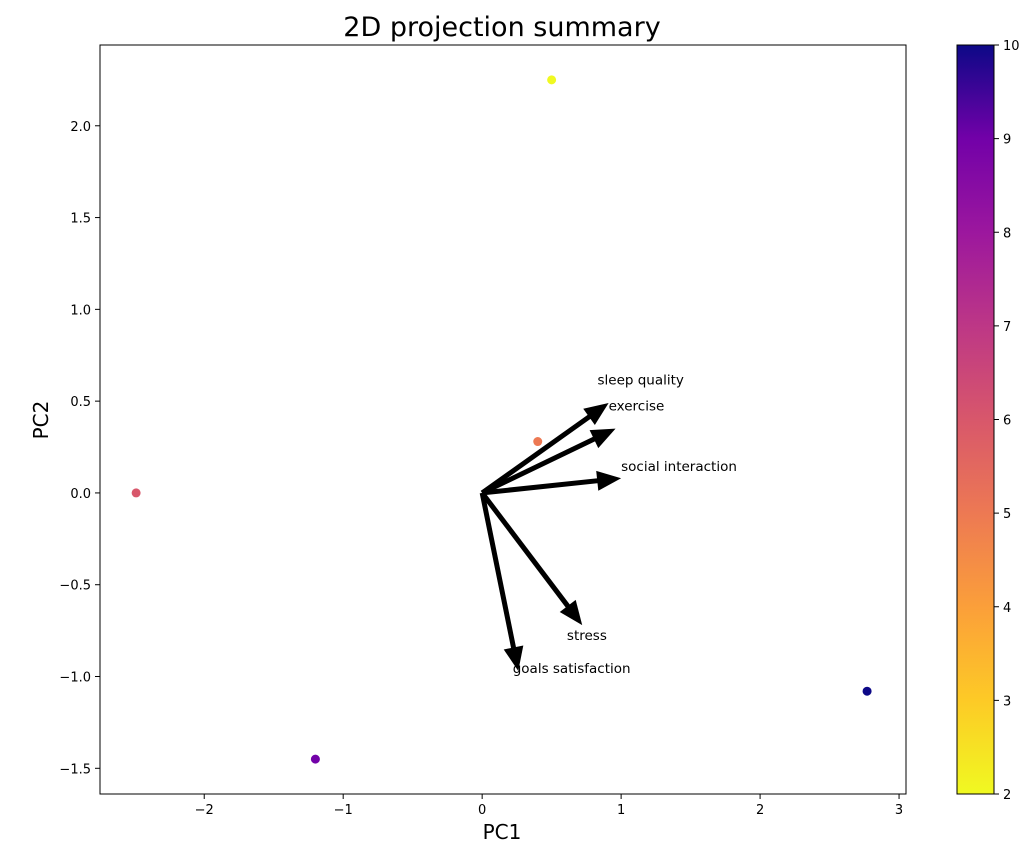 Image resolution: width=1030 pixels, height=853 pixels. What do you see at coordinates (640, 381) in the screenshot?
I see `loading-label: sleep quality` at bounding box center [640, 381].